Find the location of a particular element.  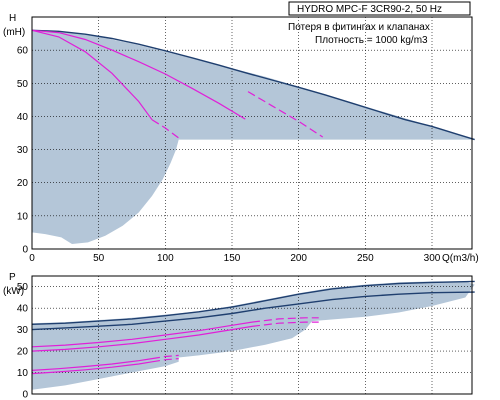

y-axis-unit: (kW) is located at coordinates (13, 291).